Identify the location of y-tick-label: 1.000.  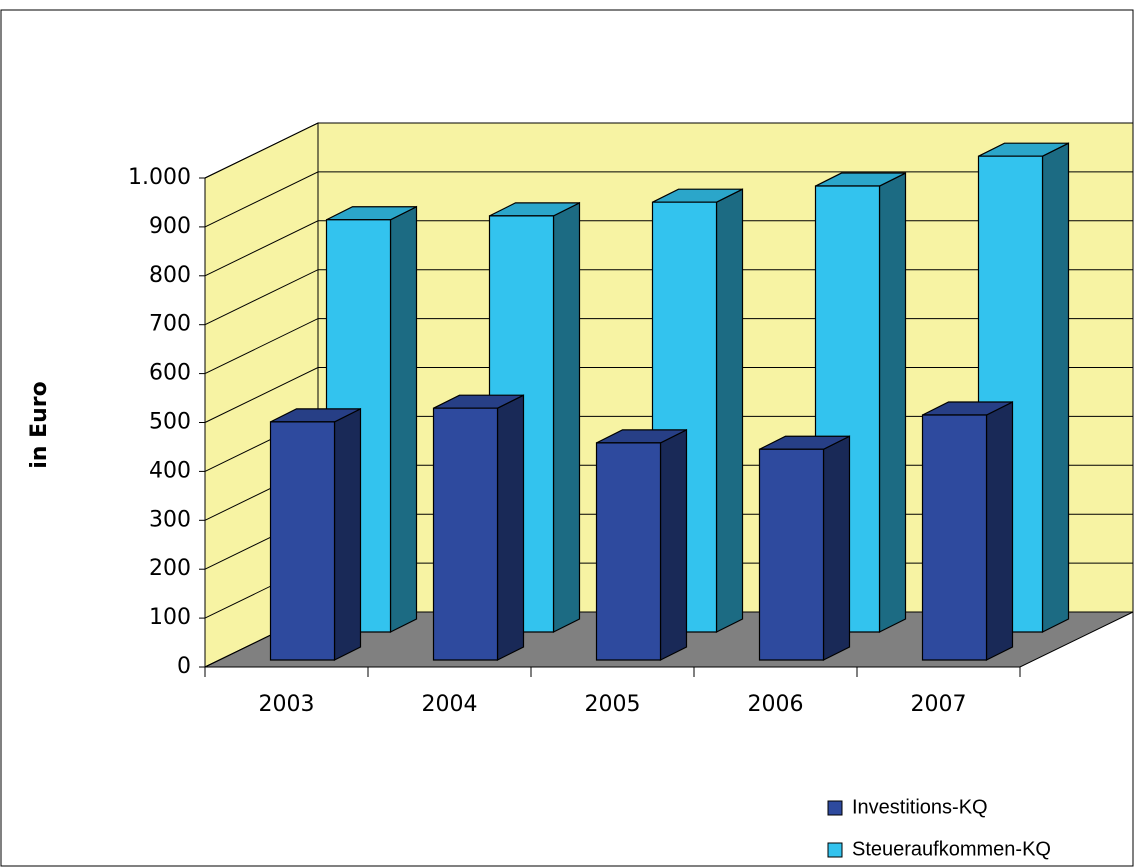
(159, 177).